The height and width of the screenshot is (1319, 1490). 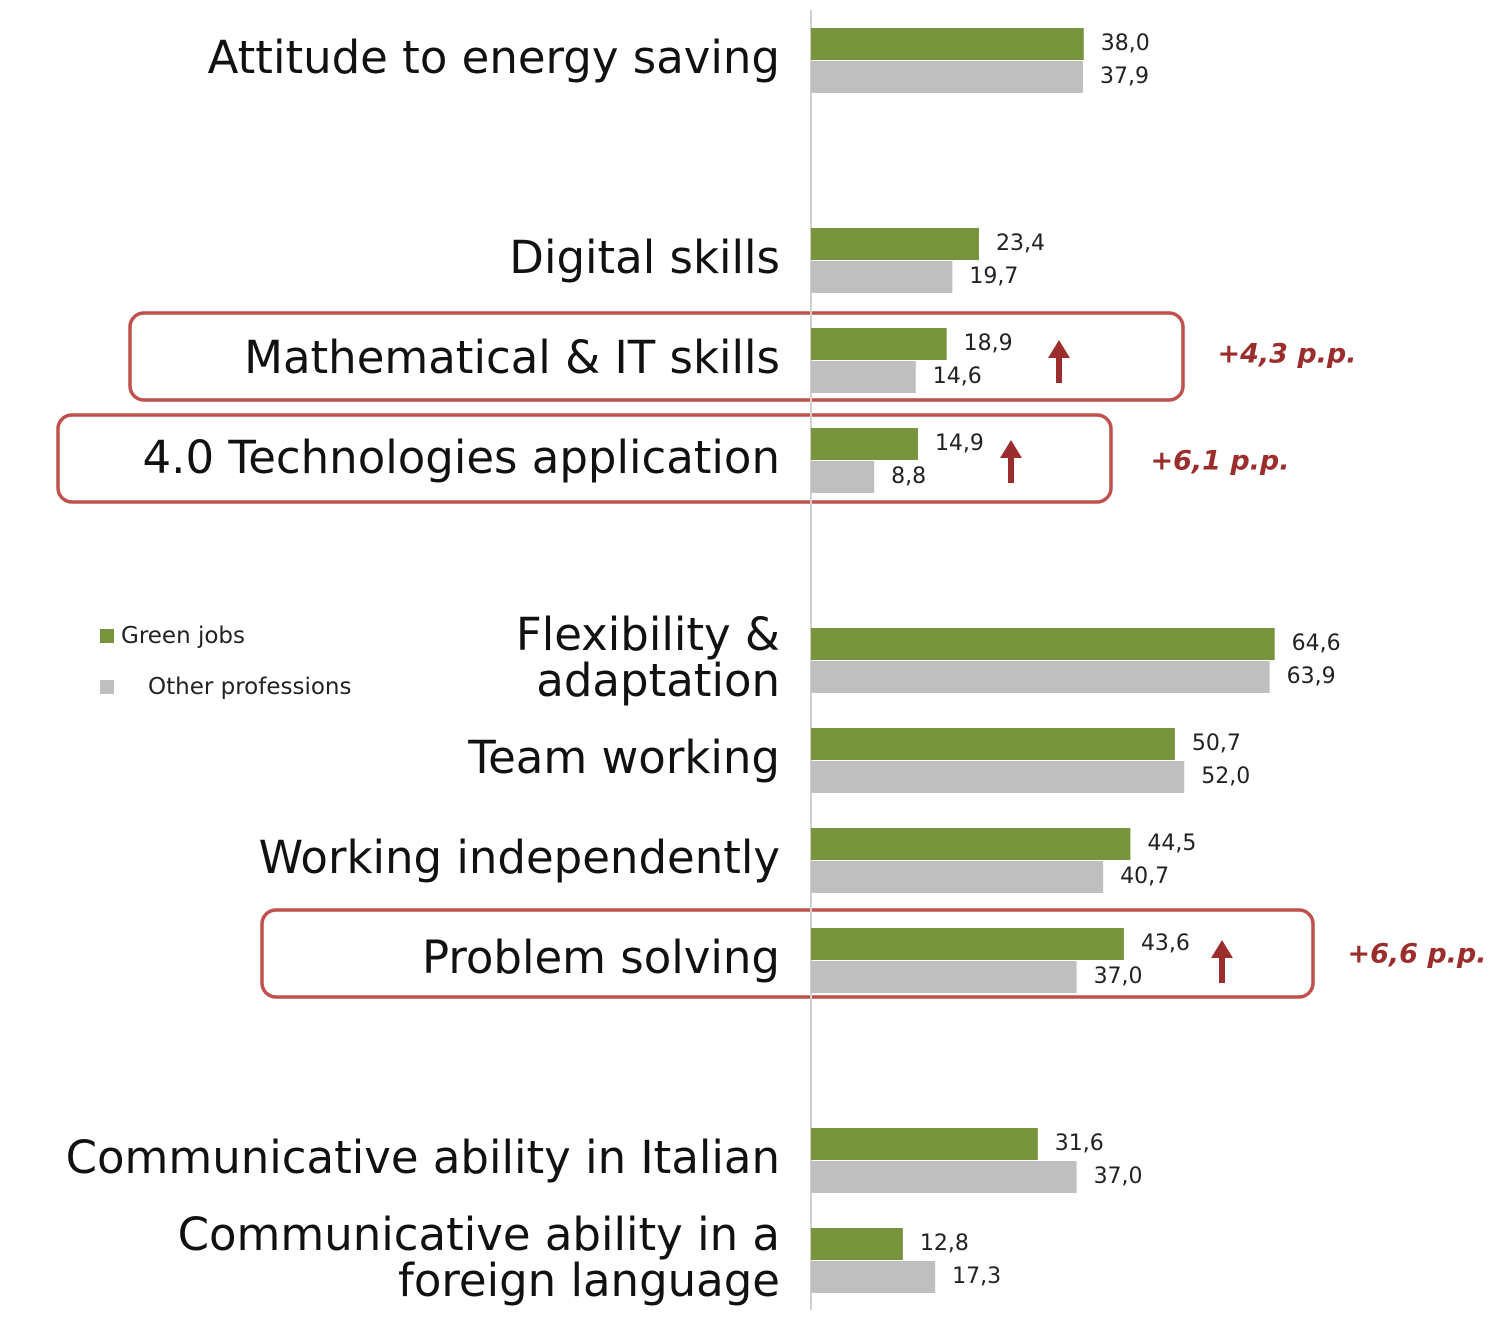 What do you see at coordinates (1216, 743) in the screenshot?
I see `value-label: 50,7` at bounding box center [1216, 743].